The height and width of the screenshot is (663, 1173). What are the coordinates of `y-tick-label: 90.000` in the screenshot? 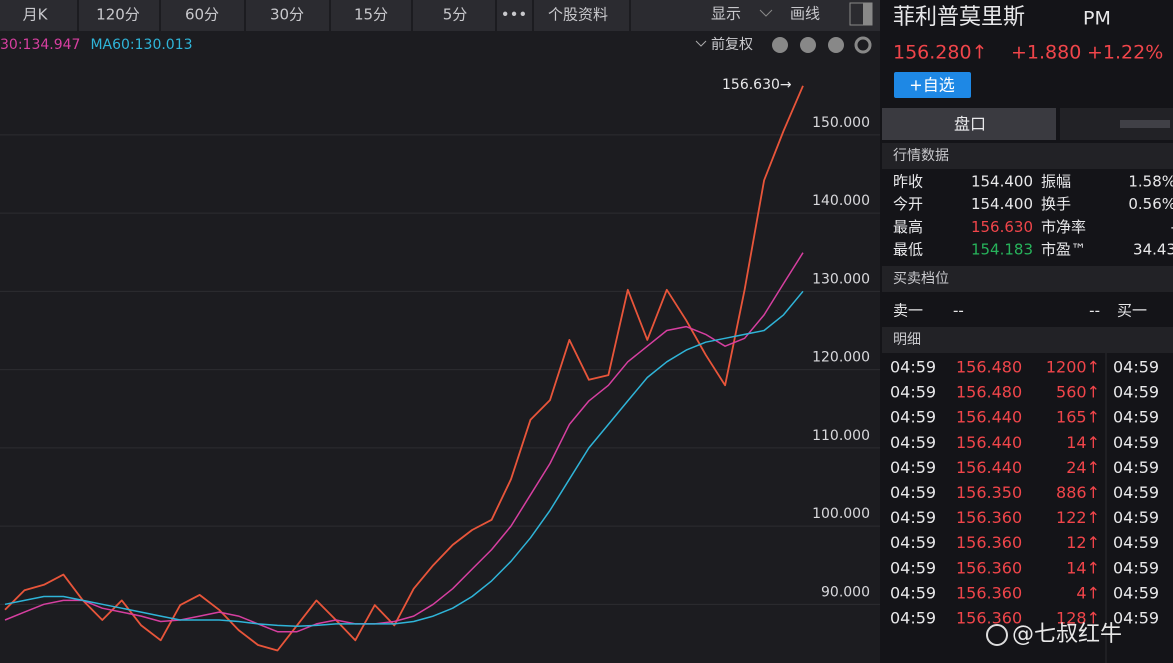 It's located at (845, 592).